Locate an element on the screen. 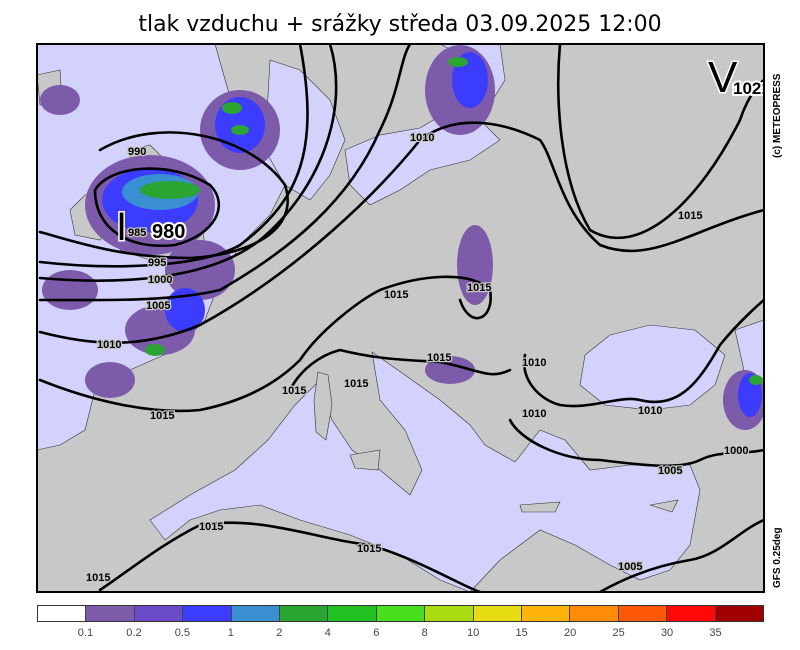 The height and width of the screenshot is (650, 800). legend-tick: 15 is located at coordinates (521, 633).